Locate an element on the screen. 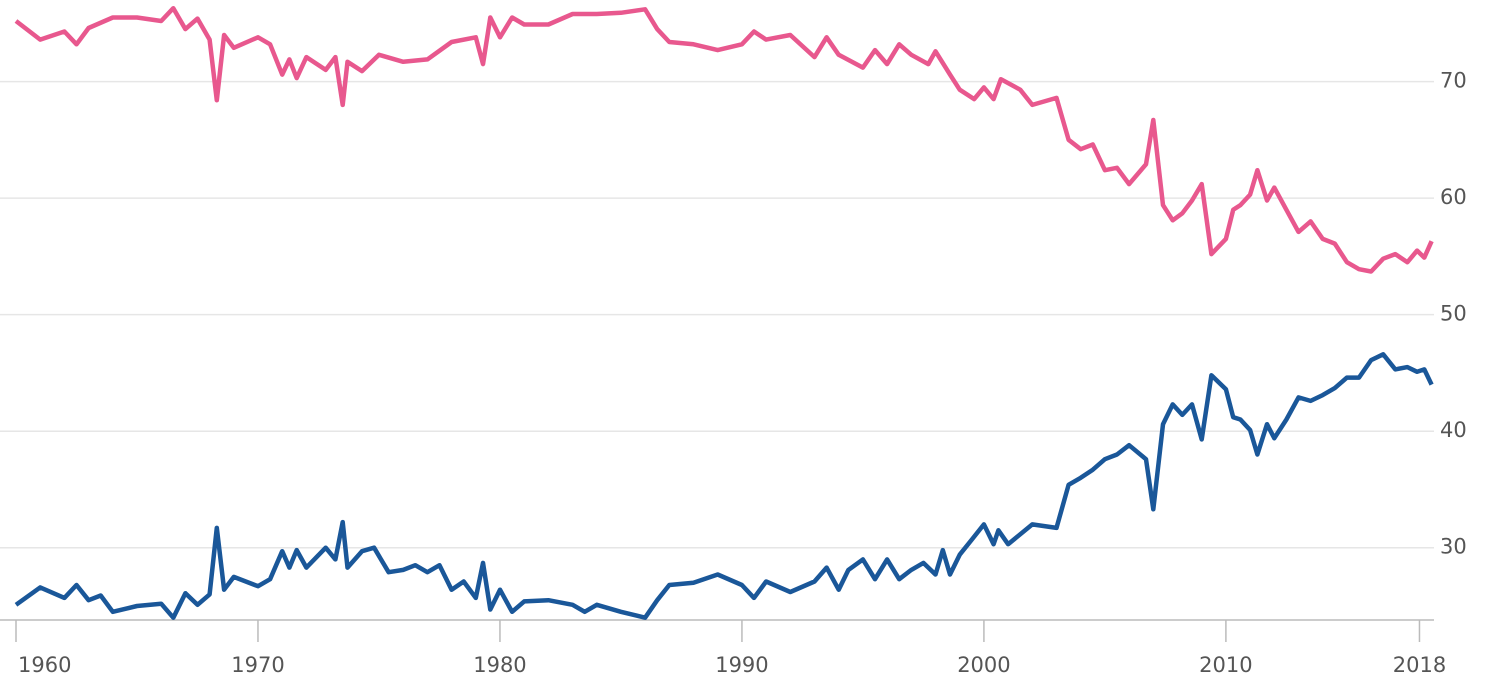 The width and height of the screenshot is (1500, 685). y-tick-label: 40 is located at coordinates (1453, 430).